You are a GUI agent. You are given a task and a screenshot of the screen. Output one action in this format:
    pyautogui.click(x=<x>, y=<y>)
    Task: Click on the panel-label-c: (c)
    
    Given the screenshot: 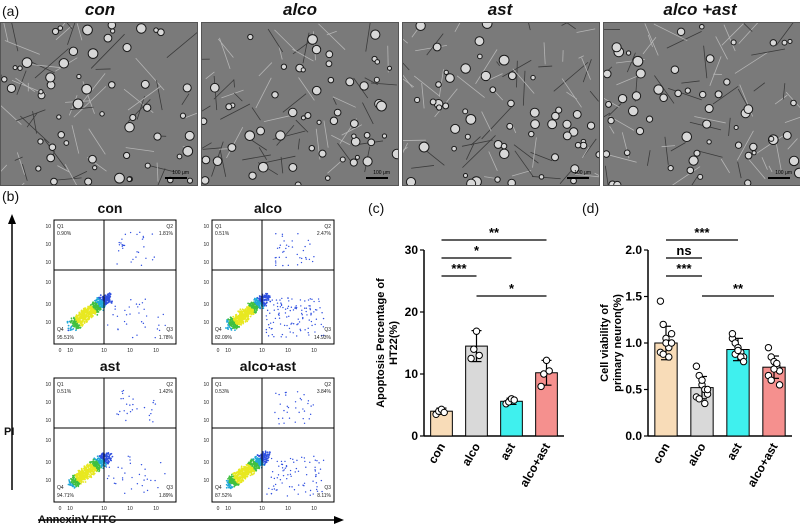 What is the action you would take?
    pyautogui.click(x=376, y=208)
    